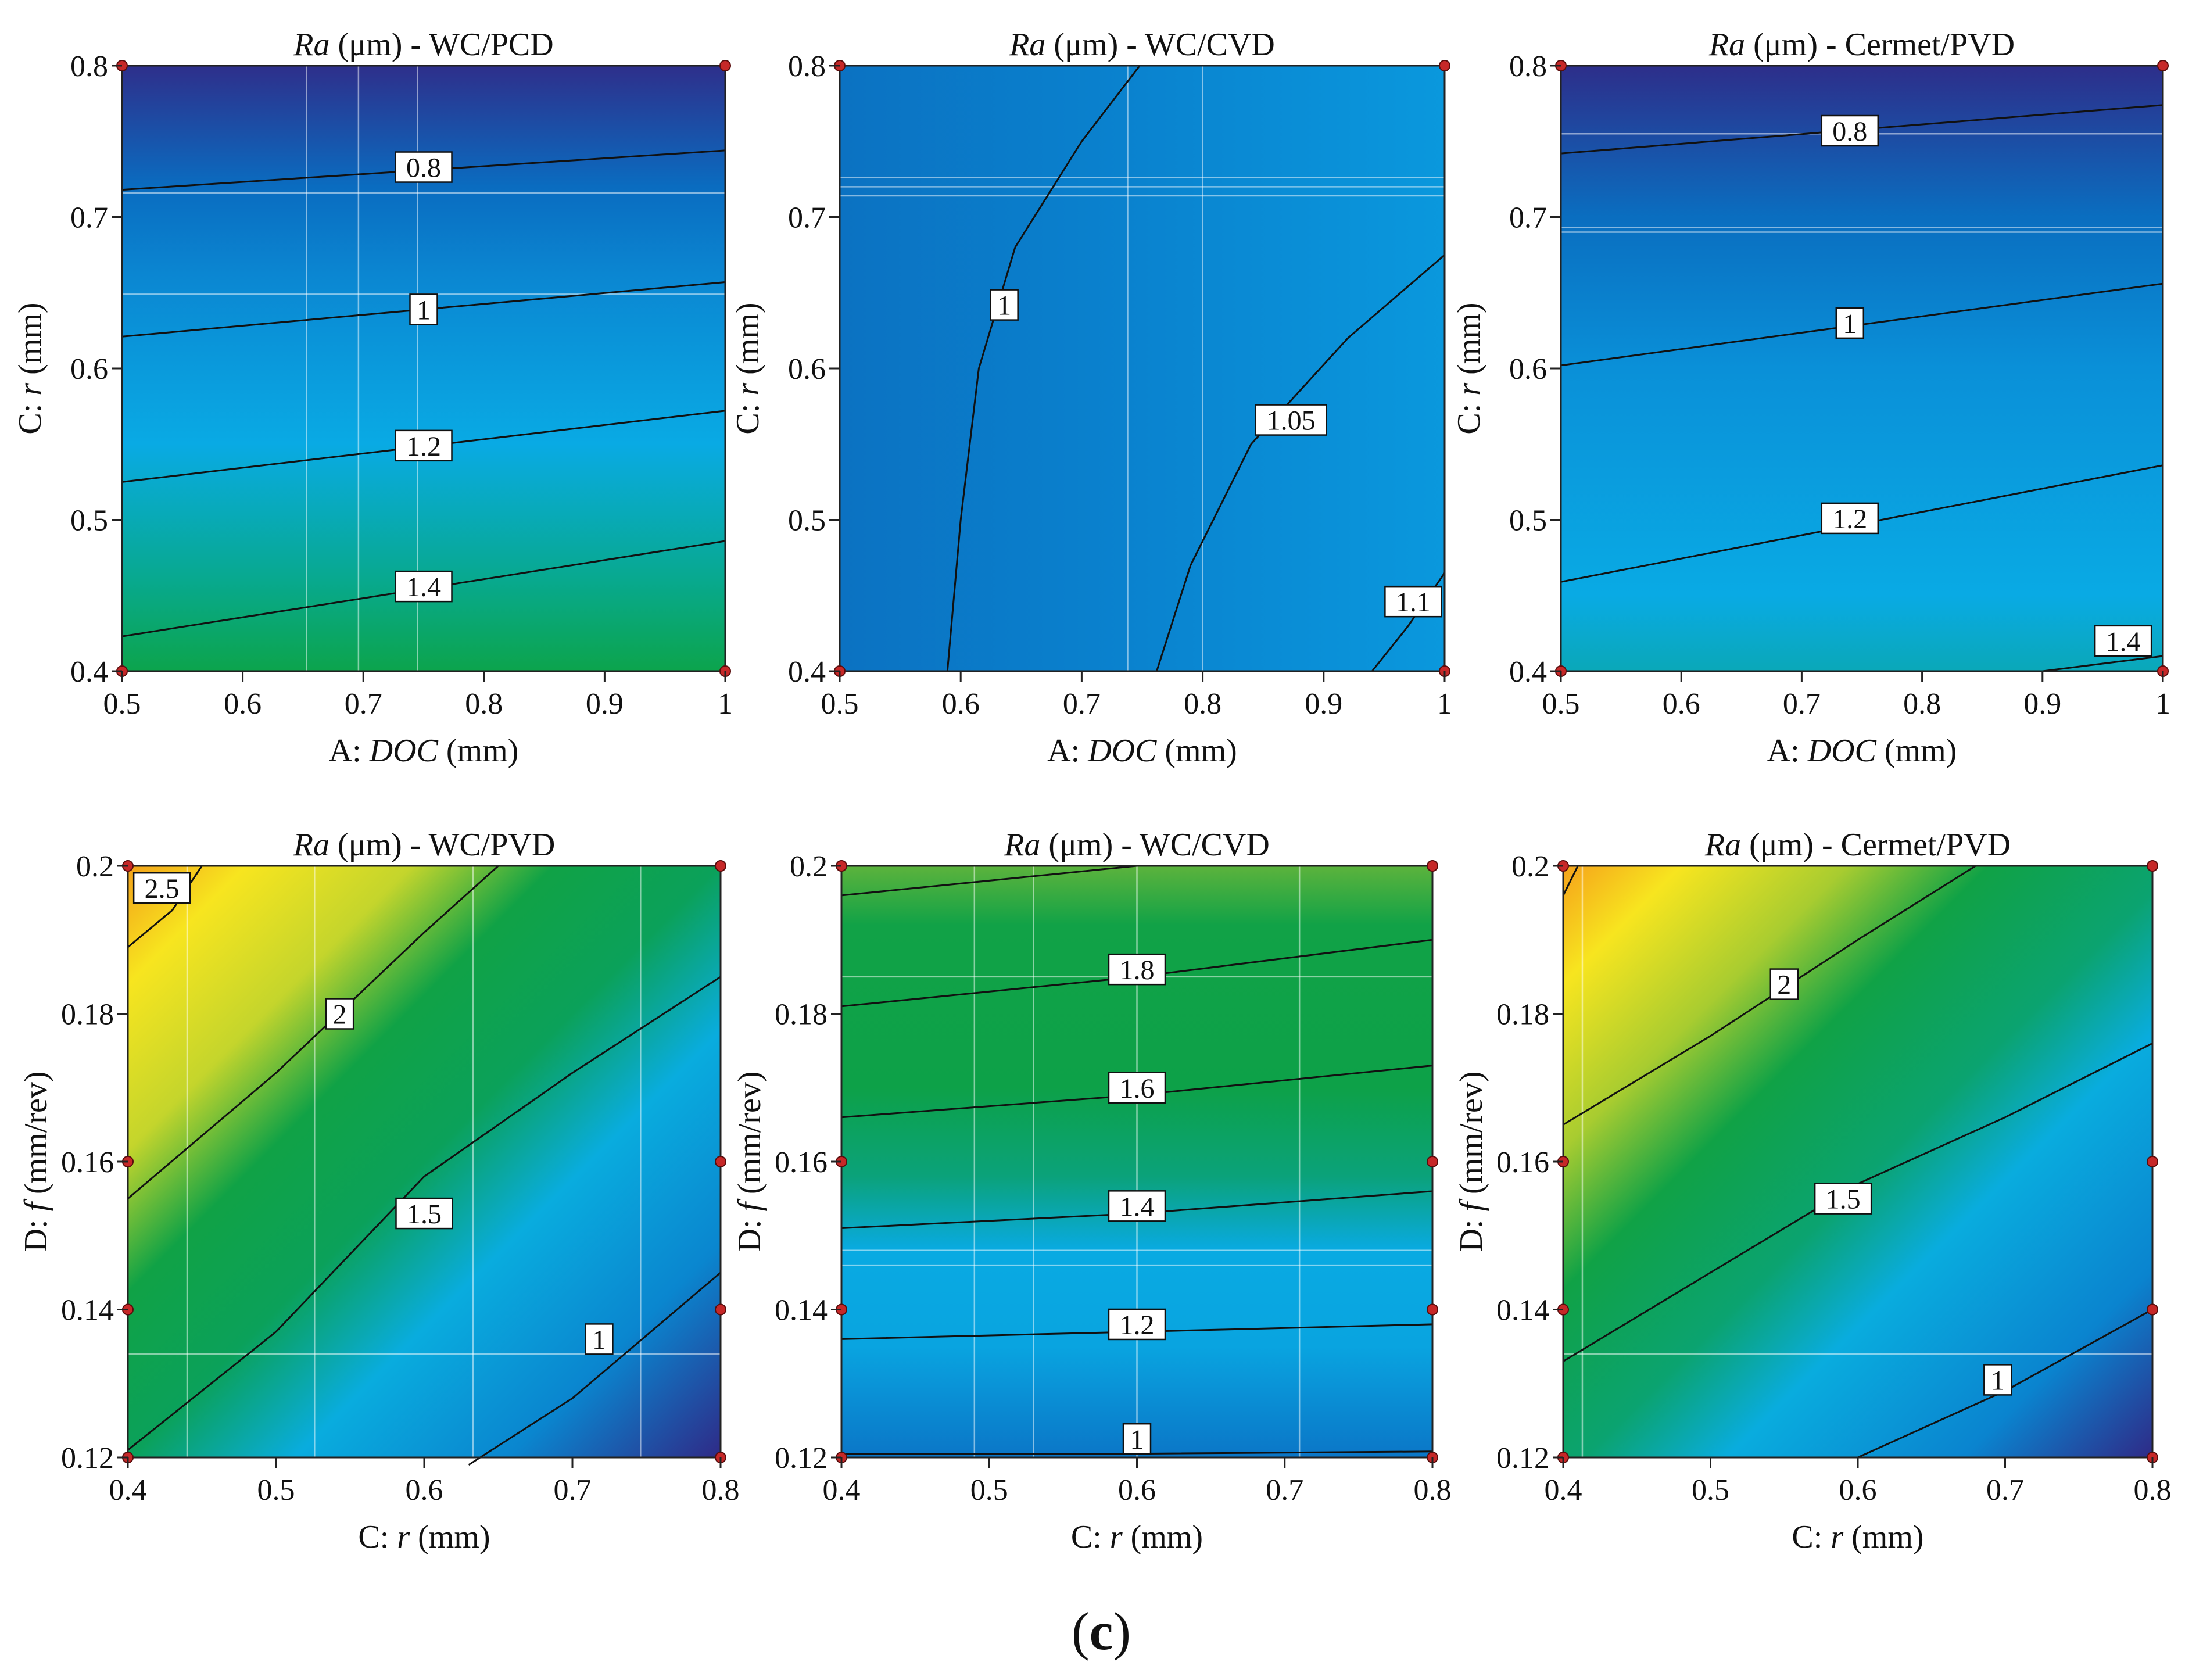  I want to click on y-tick-label: 0.14, so click(1523, 1310).